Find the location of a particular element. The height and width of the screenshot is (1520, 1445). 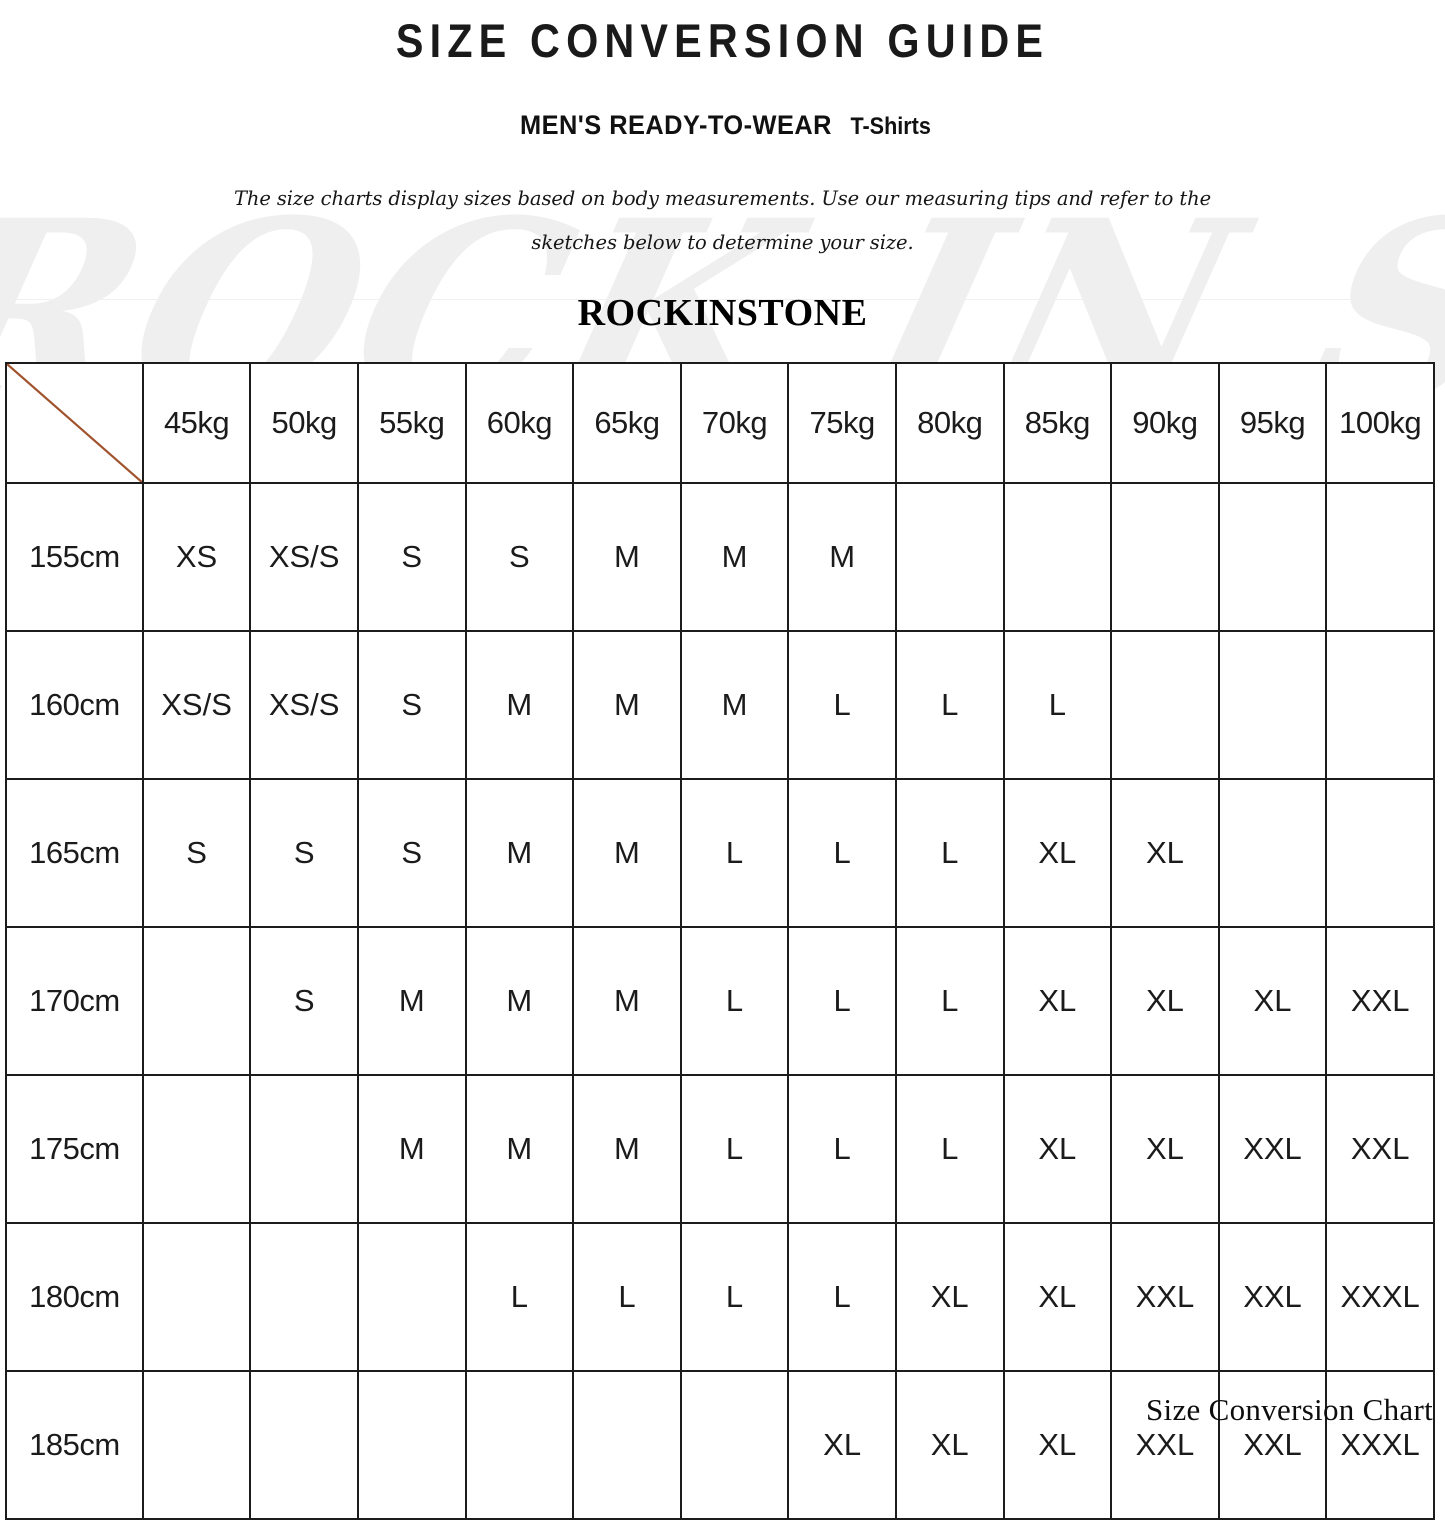

table-row: 155cm XS XS/S S S M M M is located at coordinates (720, 557).